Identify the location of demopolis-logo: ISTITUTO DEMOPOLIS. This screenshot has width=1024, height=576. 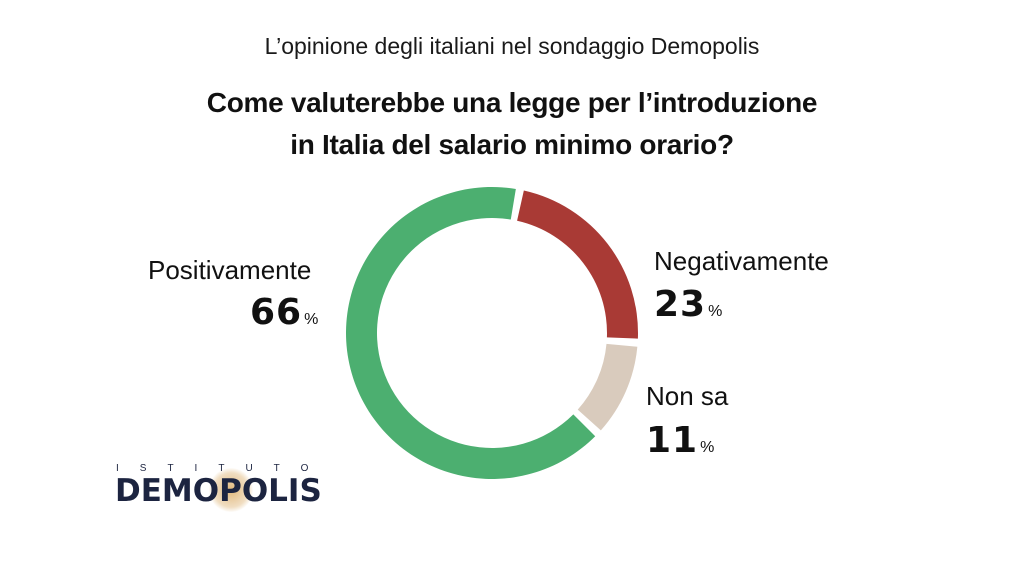
(245, 487).